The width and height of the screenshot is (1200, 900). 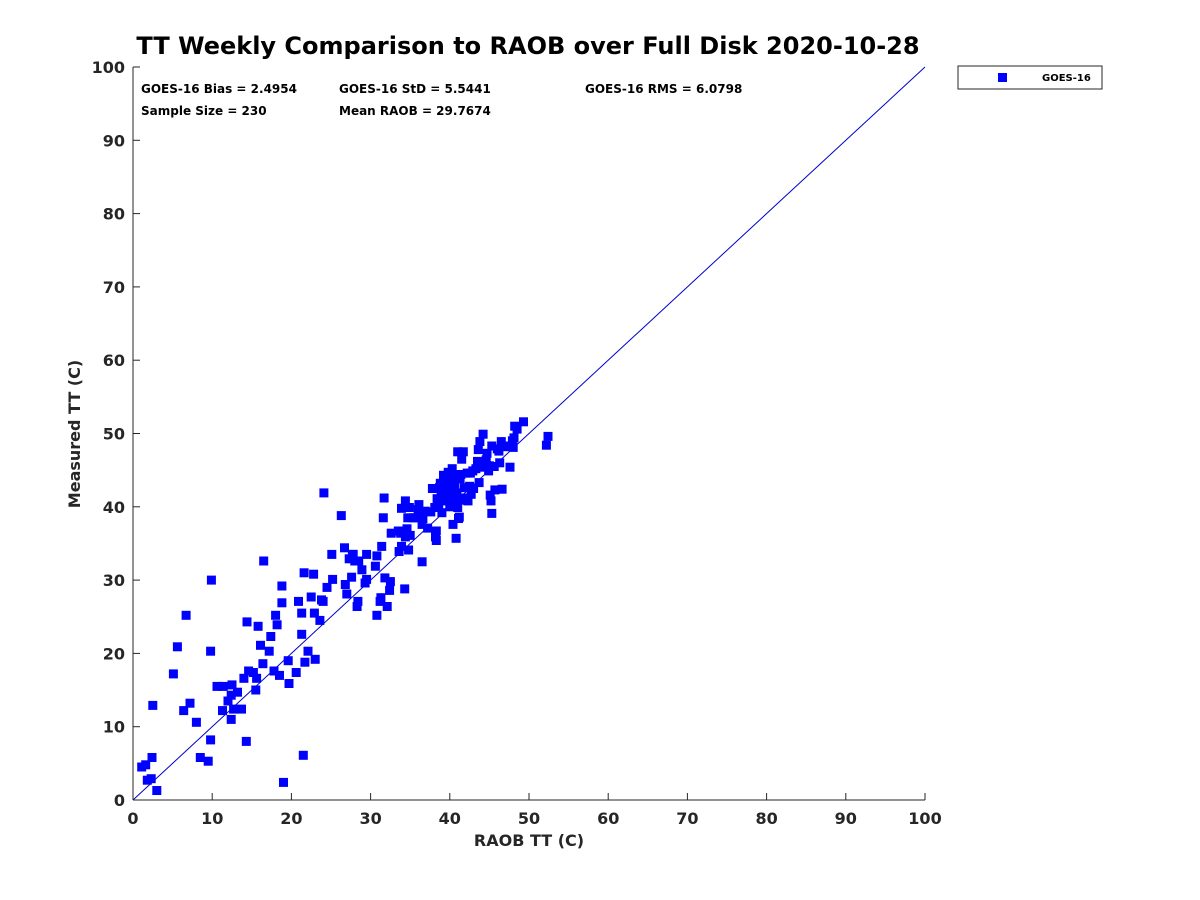 What do you see at coordinates (204, 111) in the screenshot?
I see `stat-sample-size: Sample Size = 230` at bounding box center [204, 111].